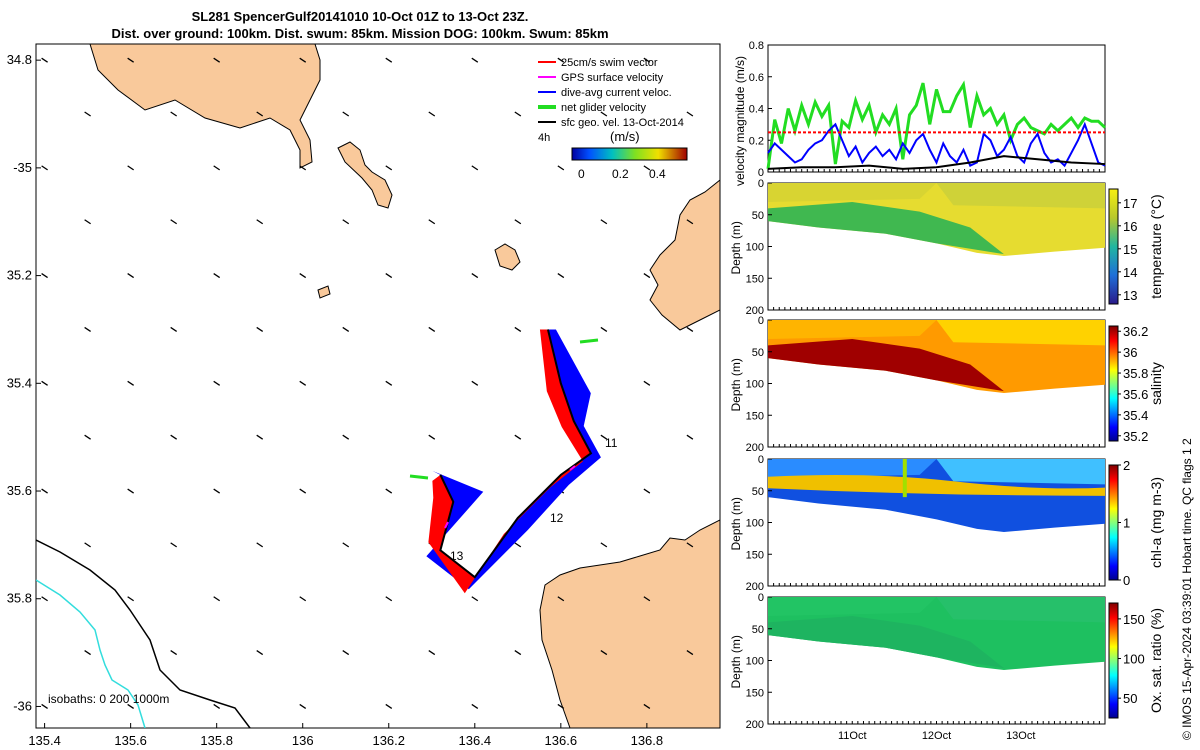  What do you see at coordinates (475, 740) in the screenshot?
I see `map-xtick-label: 136.4` at bounding box center [475, 740].